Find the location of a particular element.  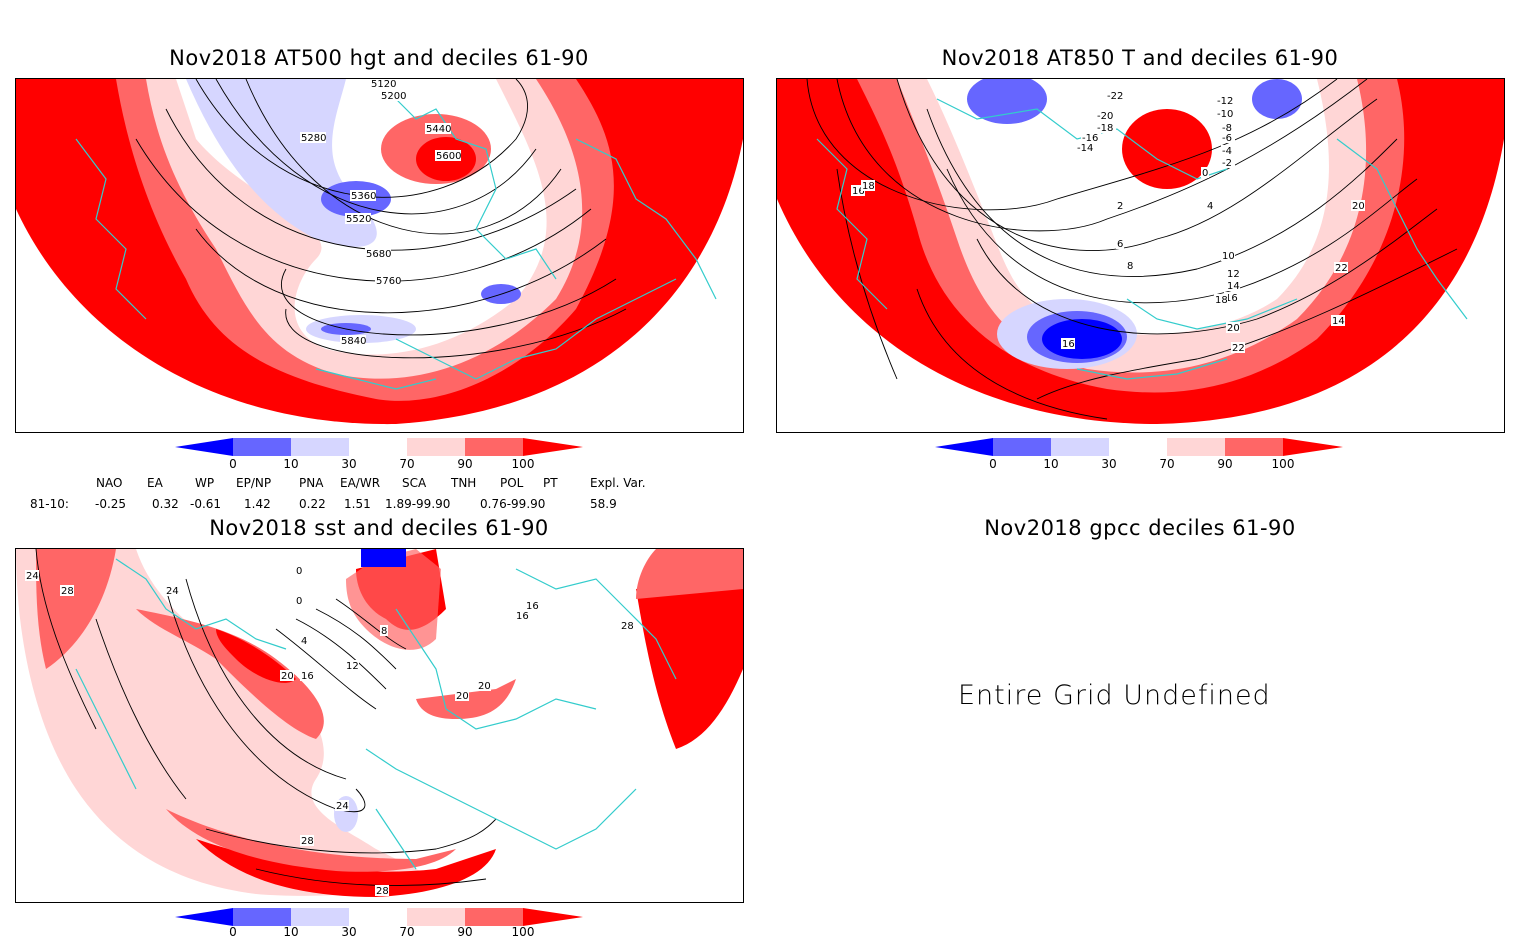

index-header-epnp: EP/NP is located at coordinates (254, 483).